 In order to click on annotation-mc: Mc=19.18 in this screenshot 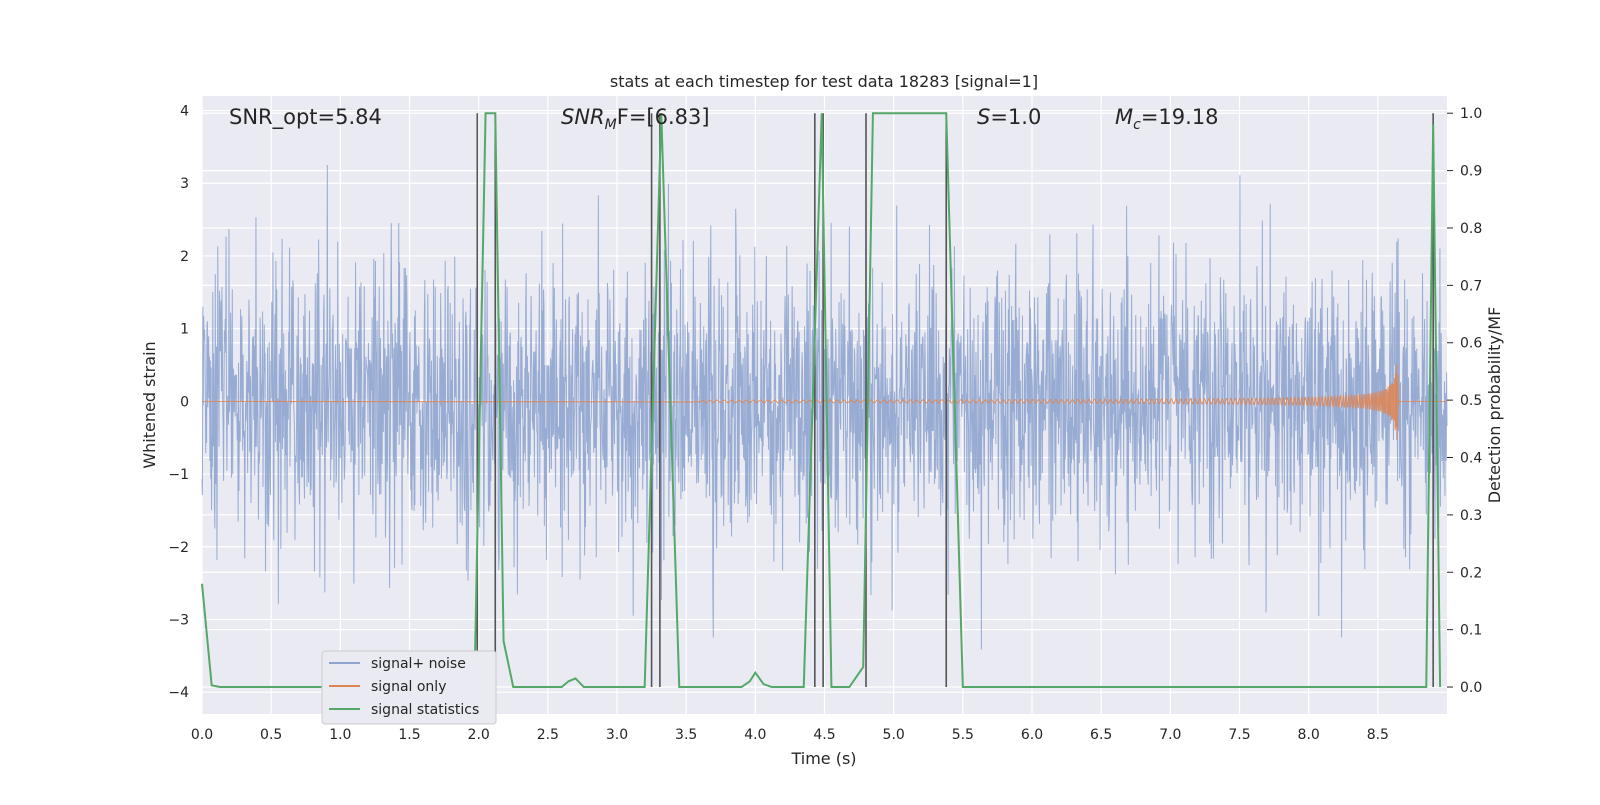, I will do `click(1167, 119)`.